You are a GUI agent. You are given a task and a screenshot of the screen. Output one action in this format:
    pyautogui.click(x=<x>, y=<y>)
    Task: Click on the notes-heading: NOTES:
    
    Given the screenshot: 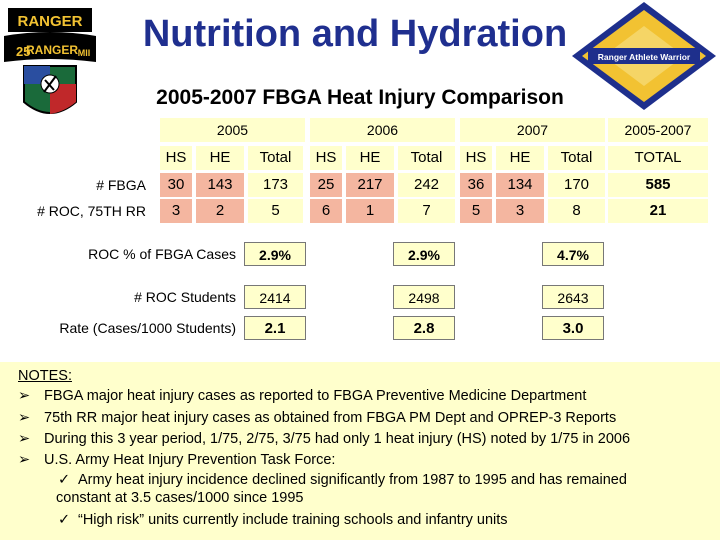 What is the action you would take?
    pyautogui.click(x=45, y=376)
    